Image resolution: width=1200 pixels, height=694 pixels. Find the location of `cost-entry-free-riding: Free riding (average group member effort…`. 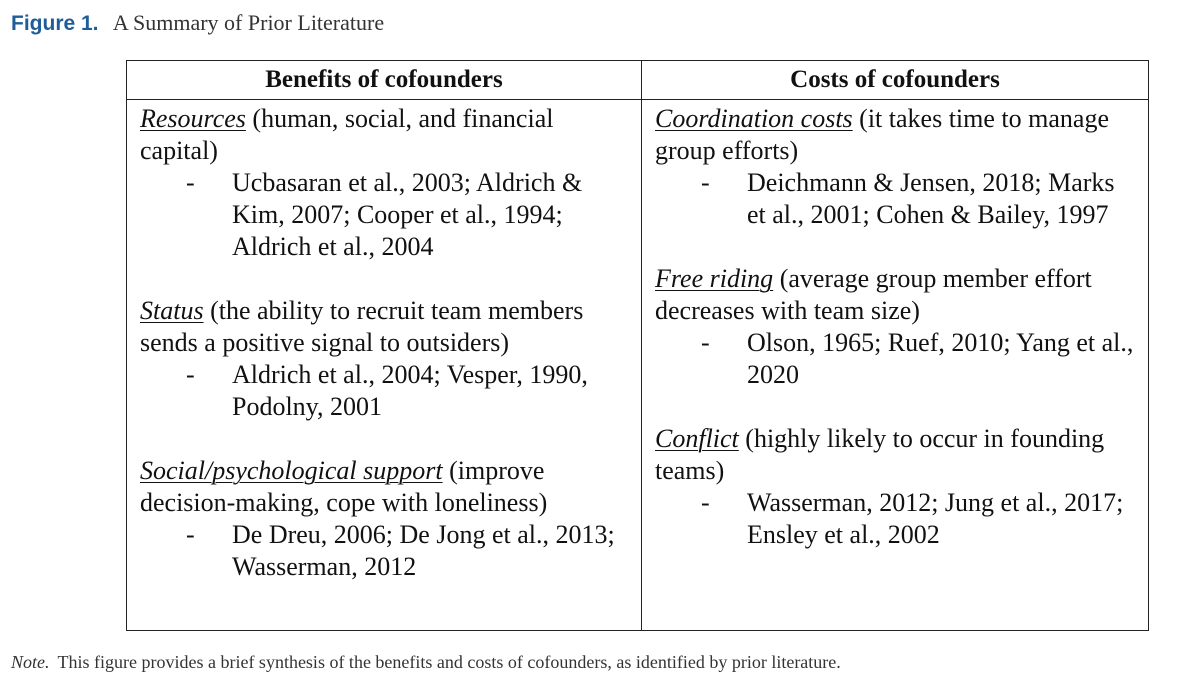

cost-entry-free-riding: Free riding (average group member effort… is located at coordinates (896, 327).